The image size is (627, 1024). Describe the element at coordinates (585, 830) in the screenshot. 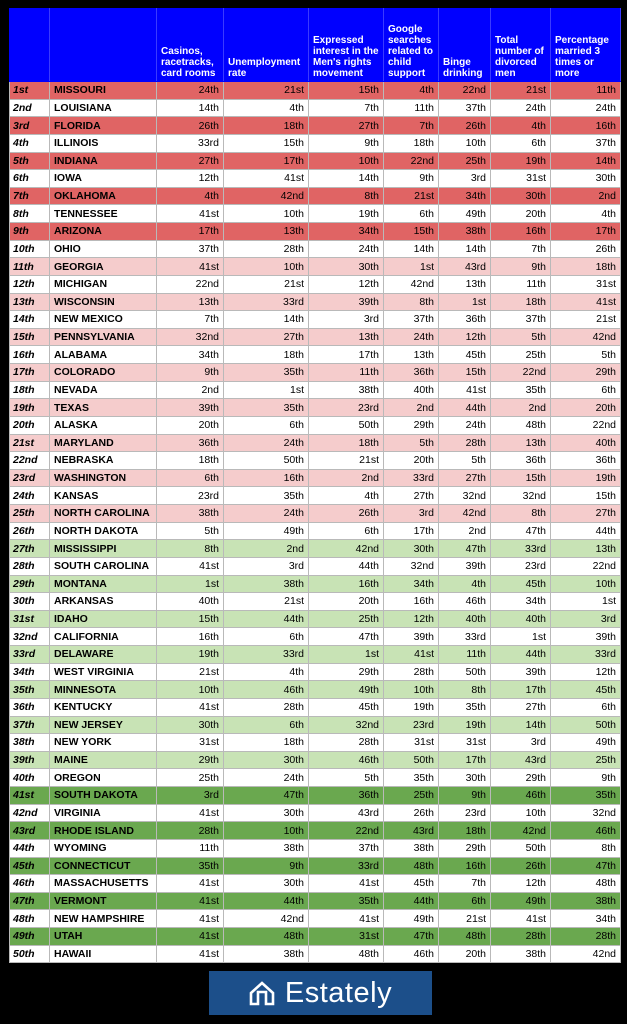

I see `married-3-times-cell: 46th` at that location.